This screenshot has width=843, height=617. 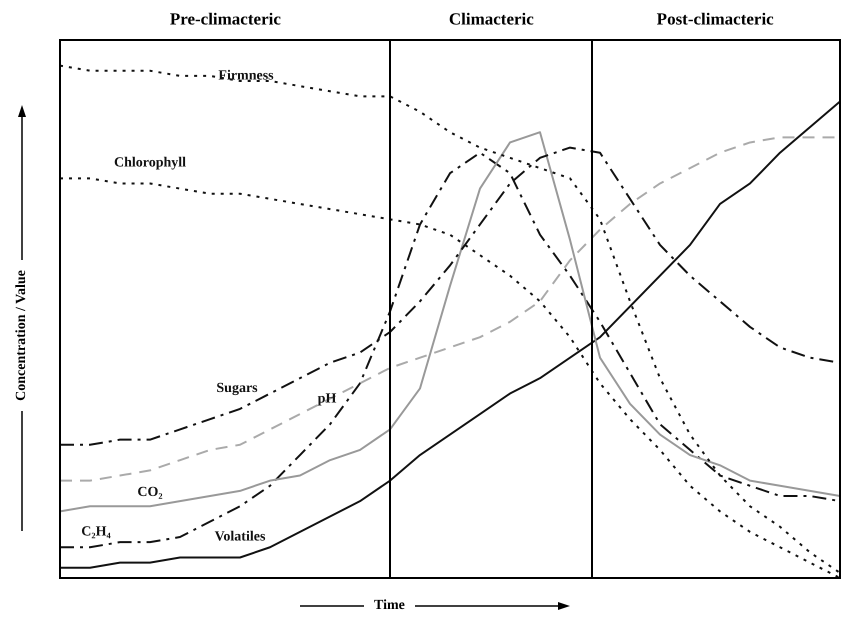 What do you see at coordinates (150, 163) in the screenshot?
I see `series-label: Chlorophyll` at bounding box center [150, 163].